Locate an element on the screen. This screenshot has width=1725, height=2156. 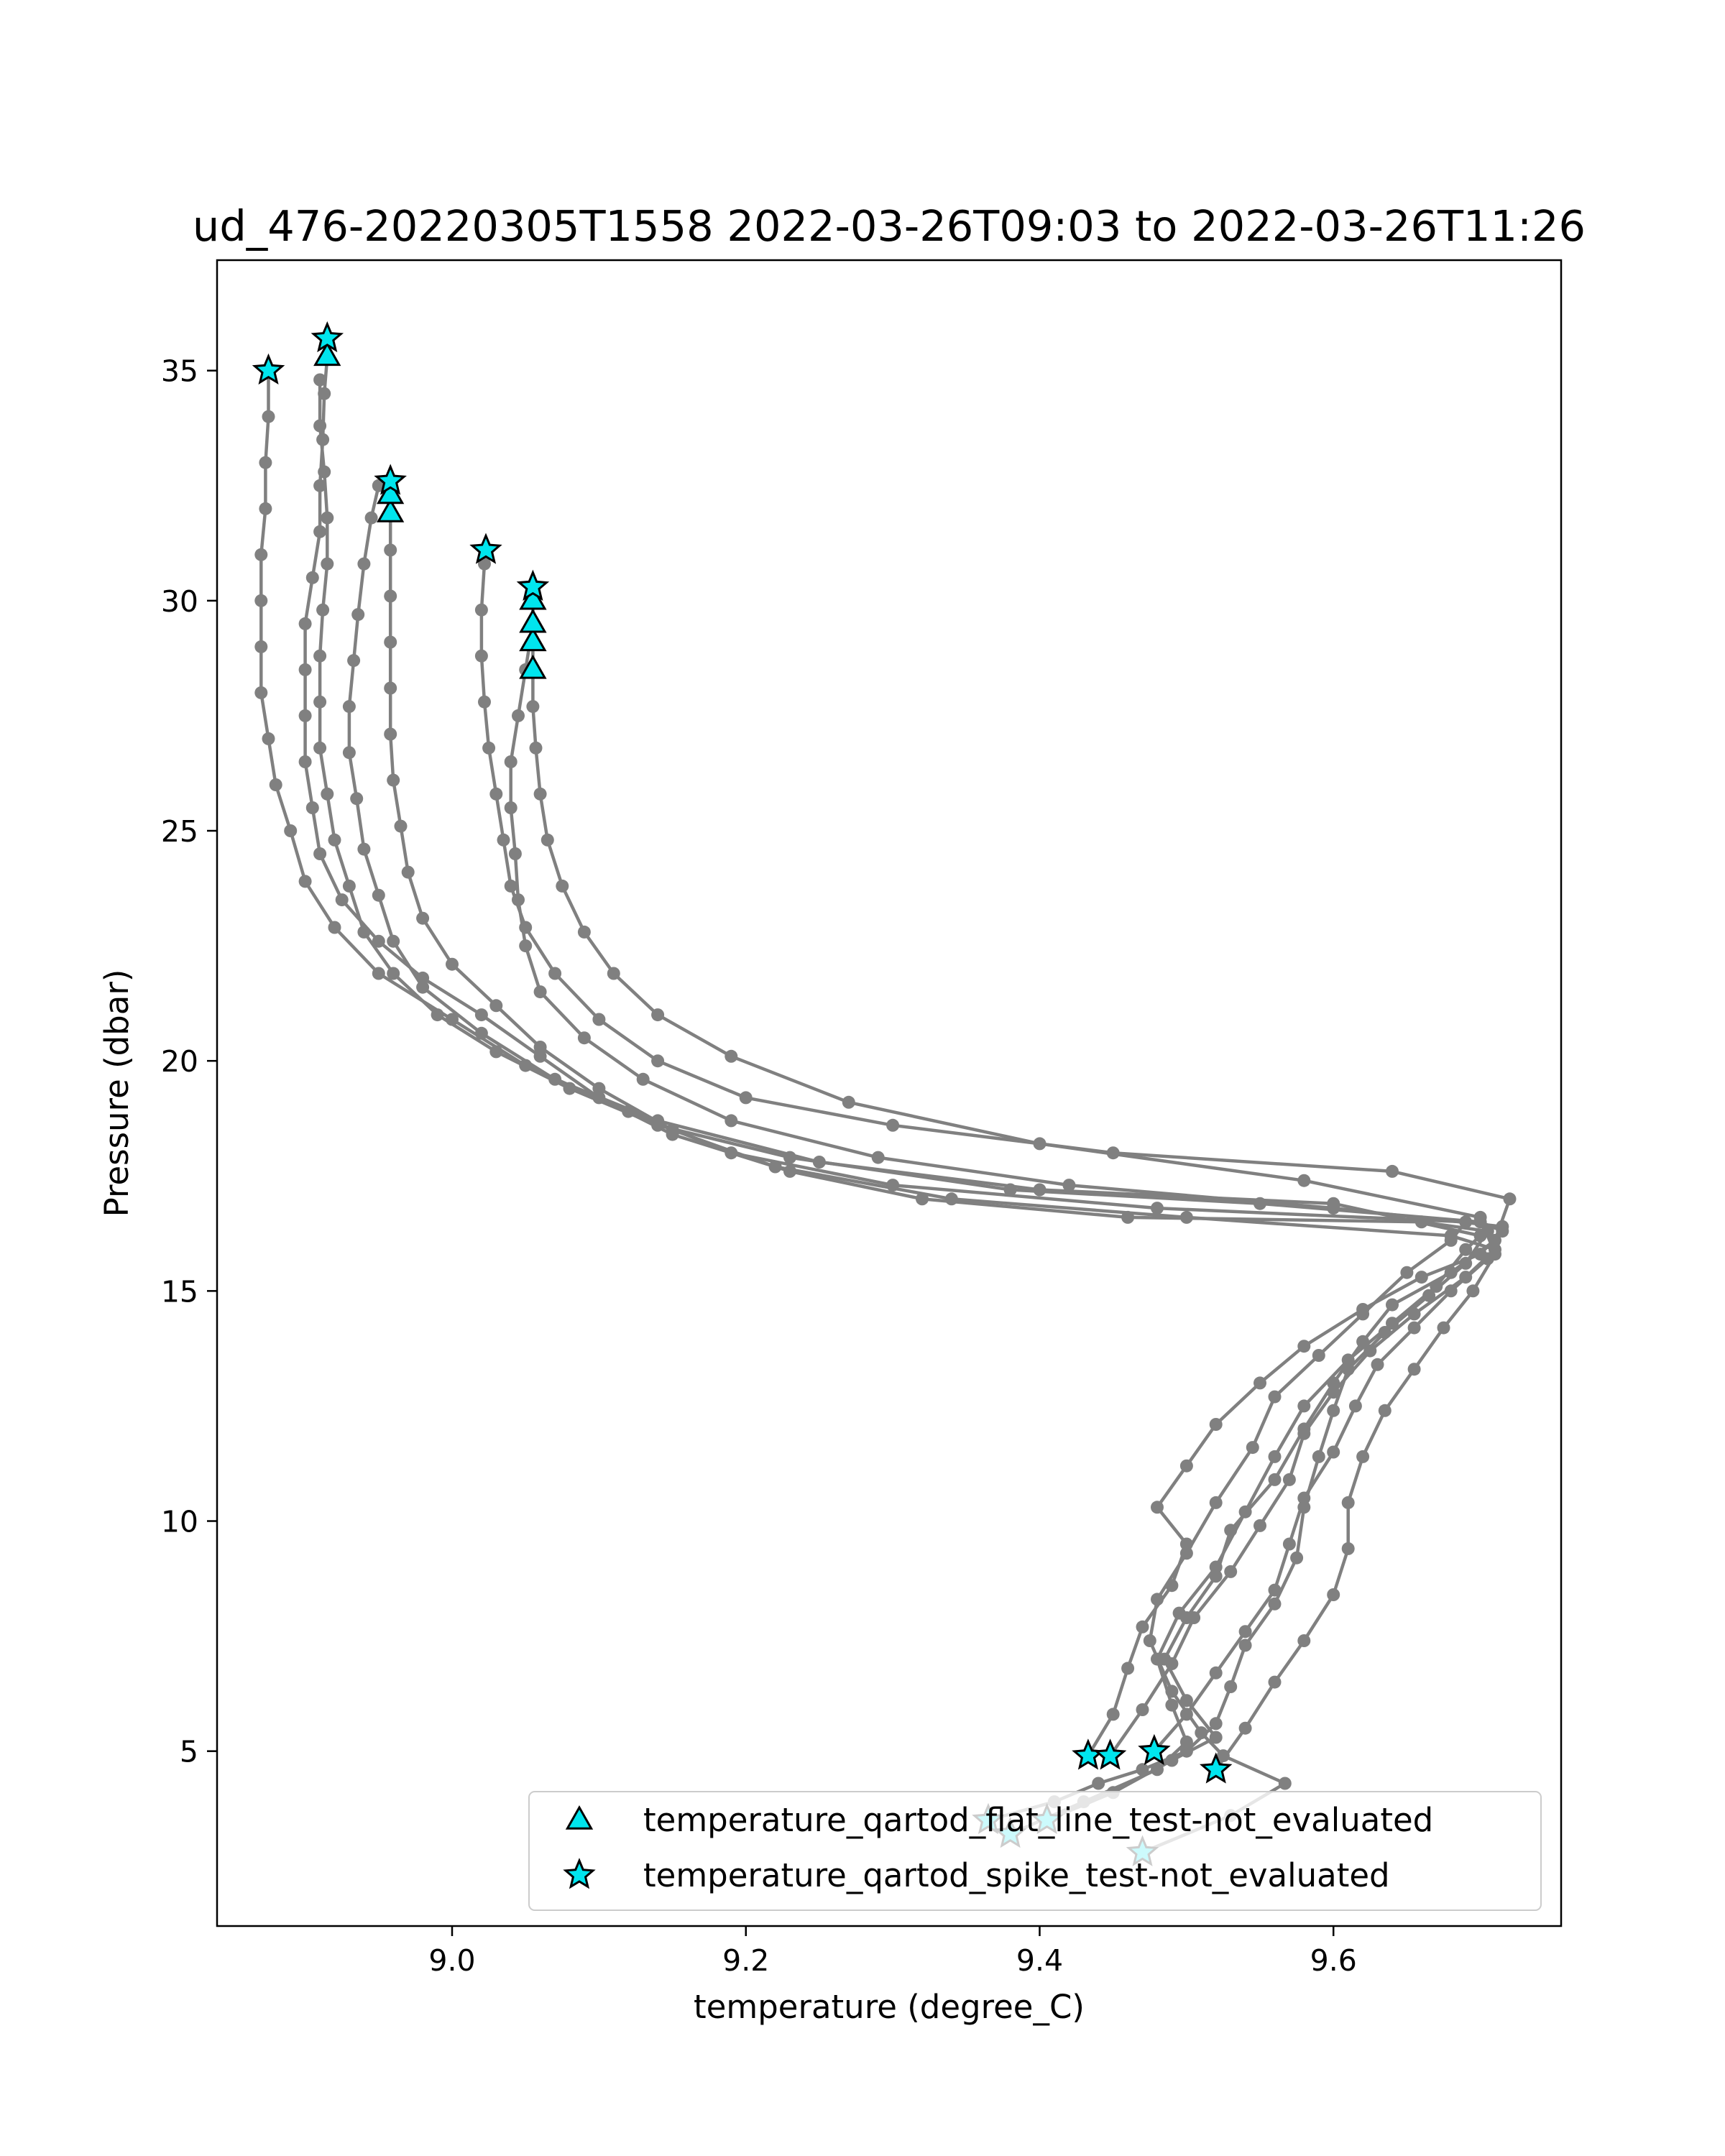
legend-star-marker is located at coordinates (579, 1873).